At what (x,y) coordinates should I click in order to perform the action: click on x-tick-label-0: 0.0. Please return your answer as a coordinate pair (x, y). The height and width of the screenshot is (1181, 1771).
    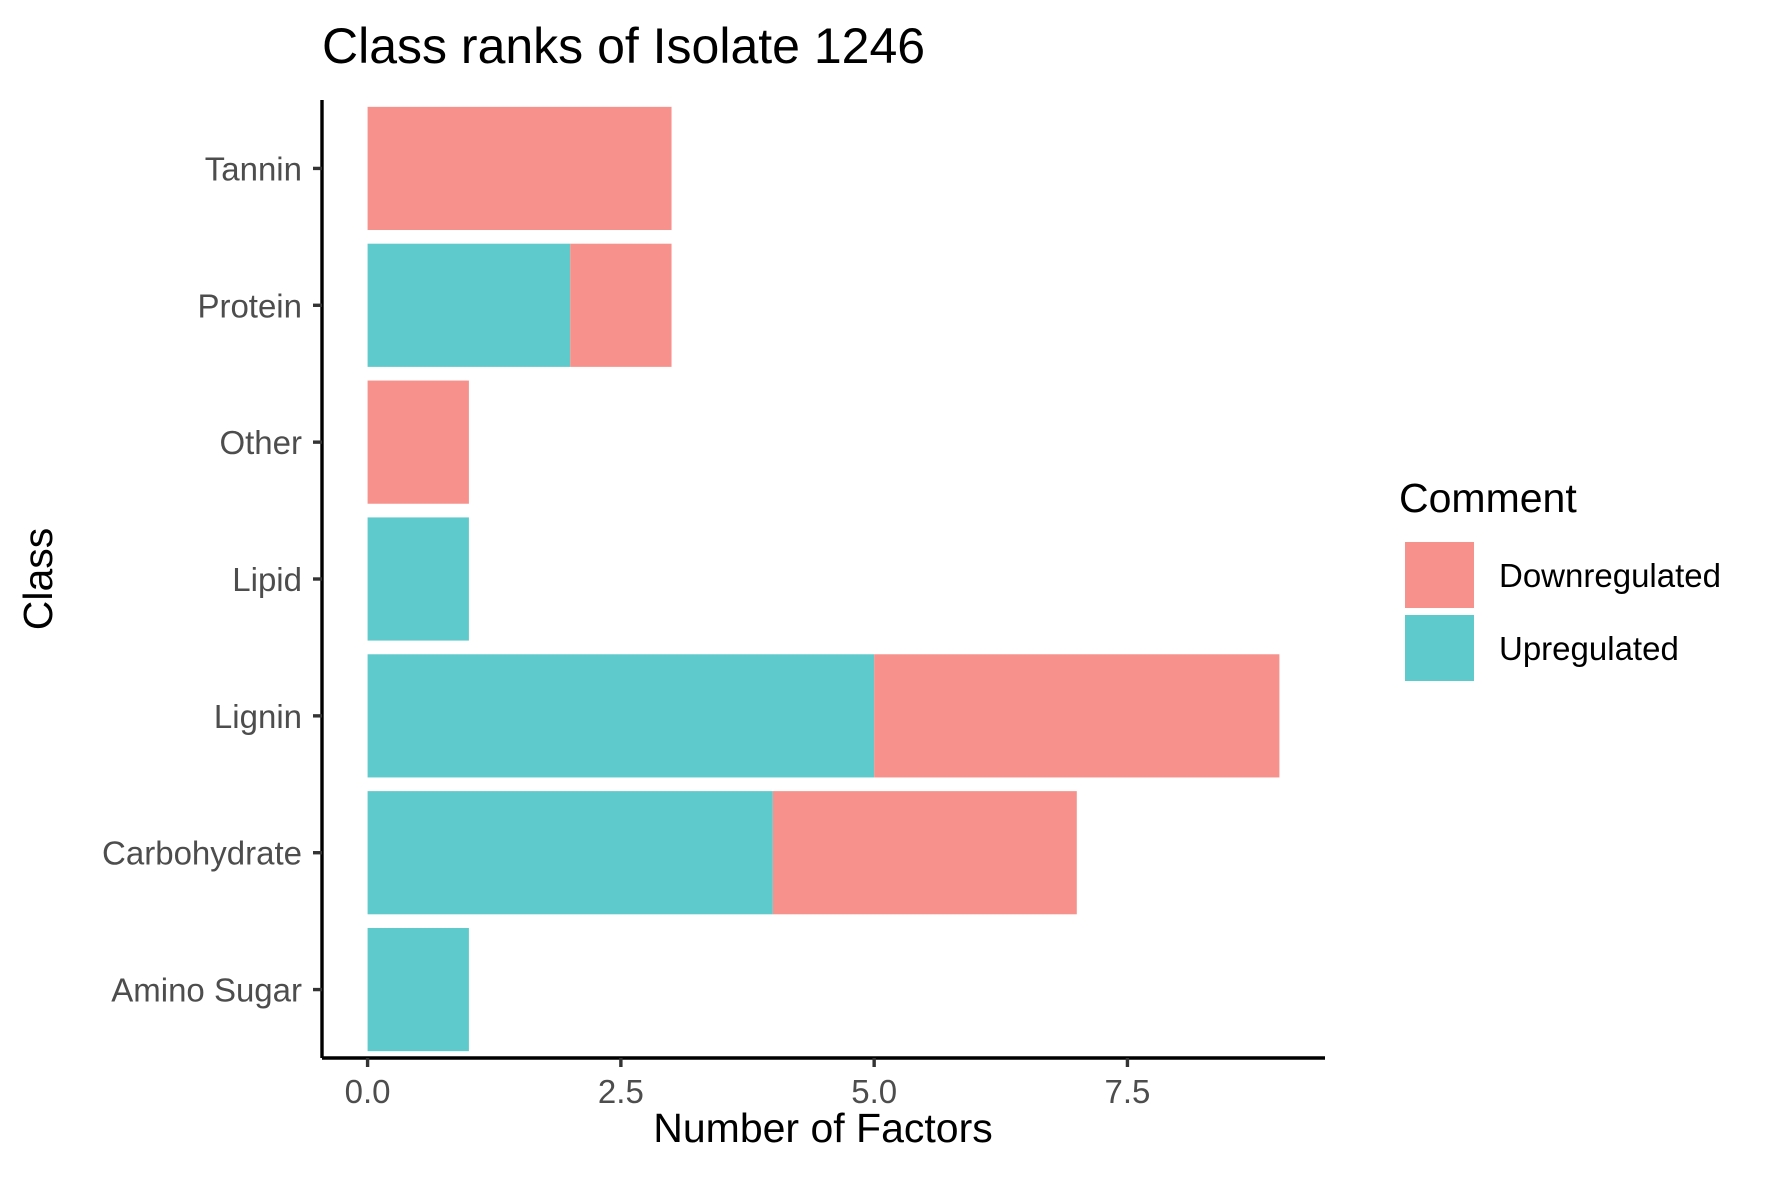
    Looking at the image, I should click on (368, 1091).